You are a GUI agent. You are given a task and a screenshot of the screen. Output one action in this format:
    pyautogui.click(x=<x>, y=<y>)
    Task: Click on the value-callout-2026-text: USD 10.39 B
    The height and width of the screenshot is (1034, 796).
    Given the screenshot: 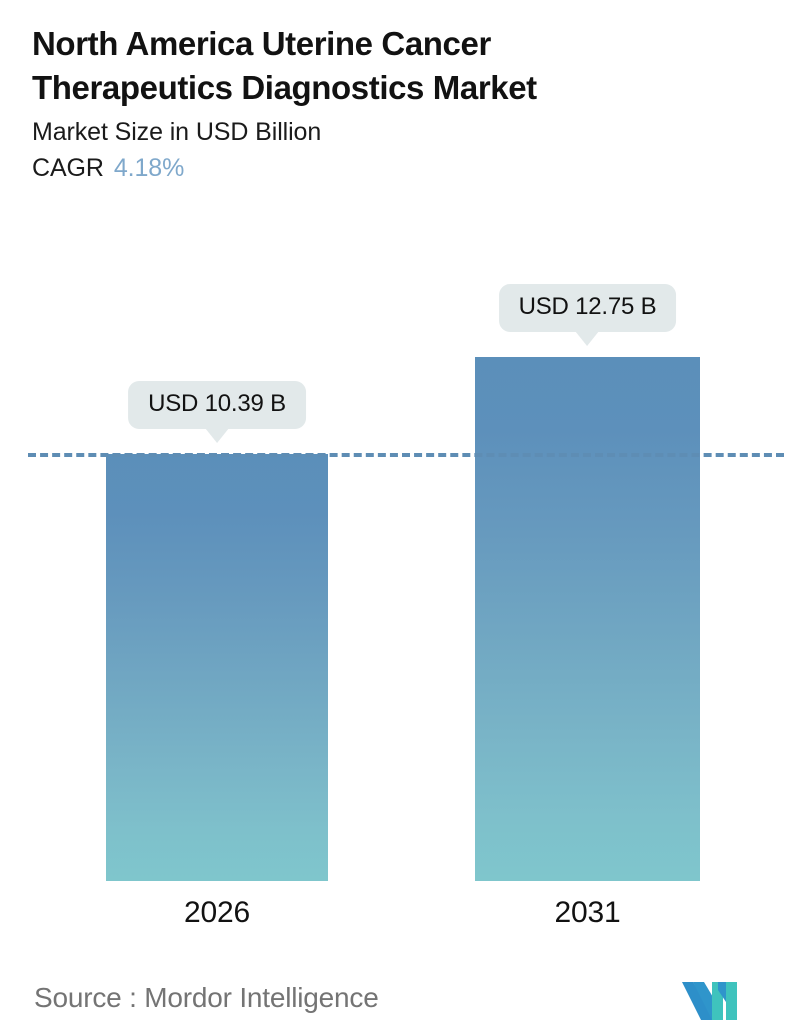 What is the action you would take?
    pyautogui.click(x=217, y=404)
    